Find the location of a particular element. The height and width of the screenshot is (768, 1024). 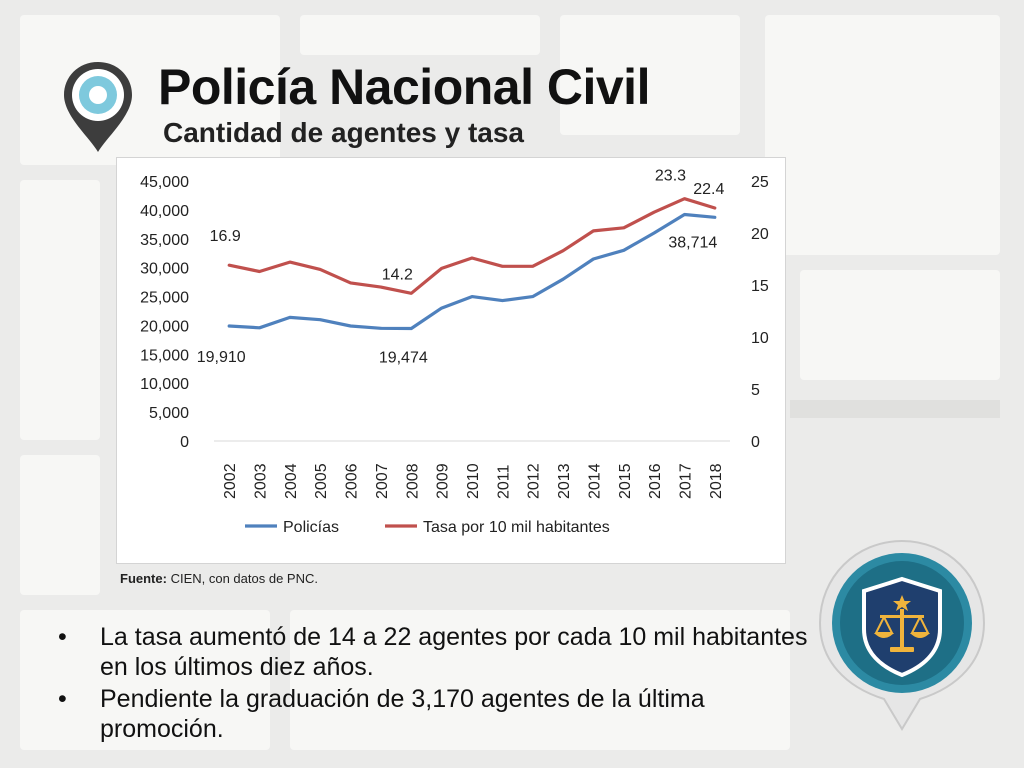

x-tick-label: 2018 is located at coordinates (716, 481).